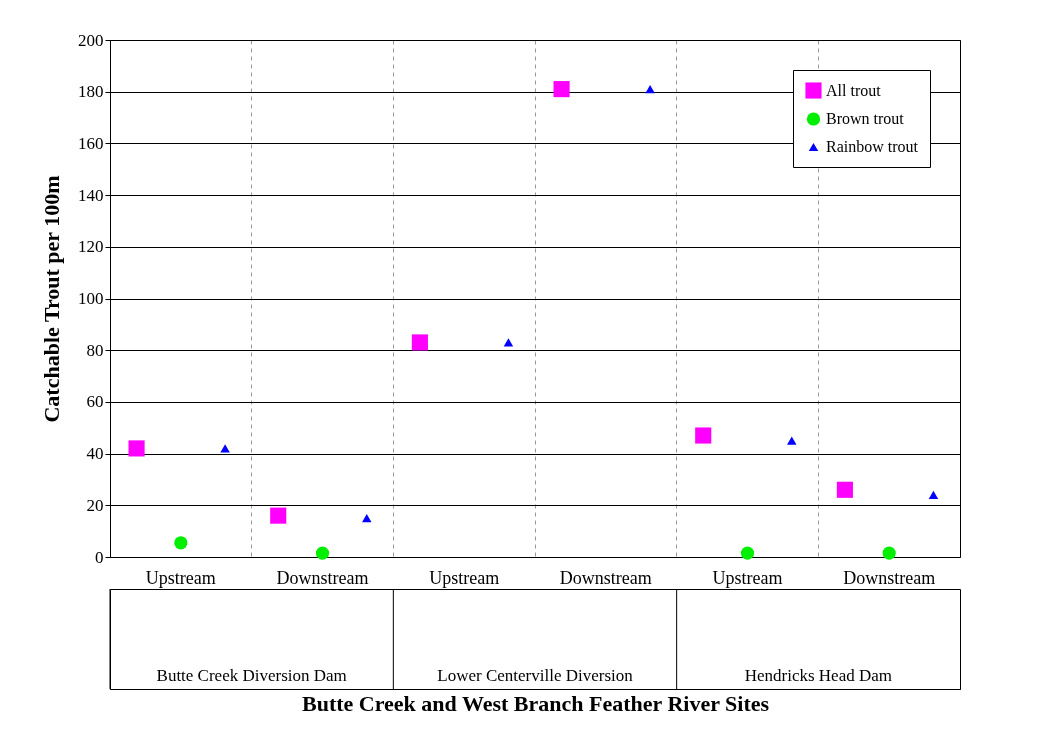  What do you see at coordinates (99, 557) in the screenshot?
I see `y-tick-label: 0` at bounding box center [99, 557].